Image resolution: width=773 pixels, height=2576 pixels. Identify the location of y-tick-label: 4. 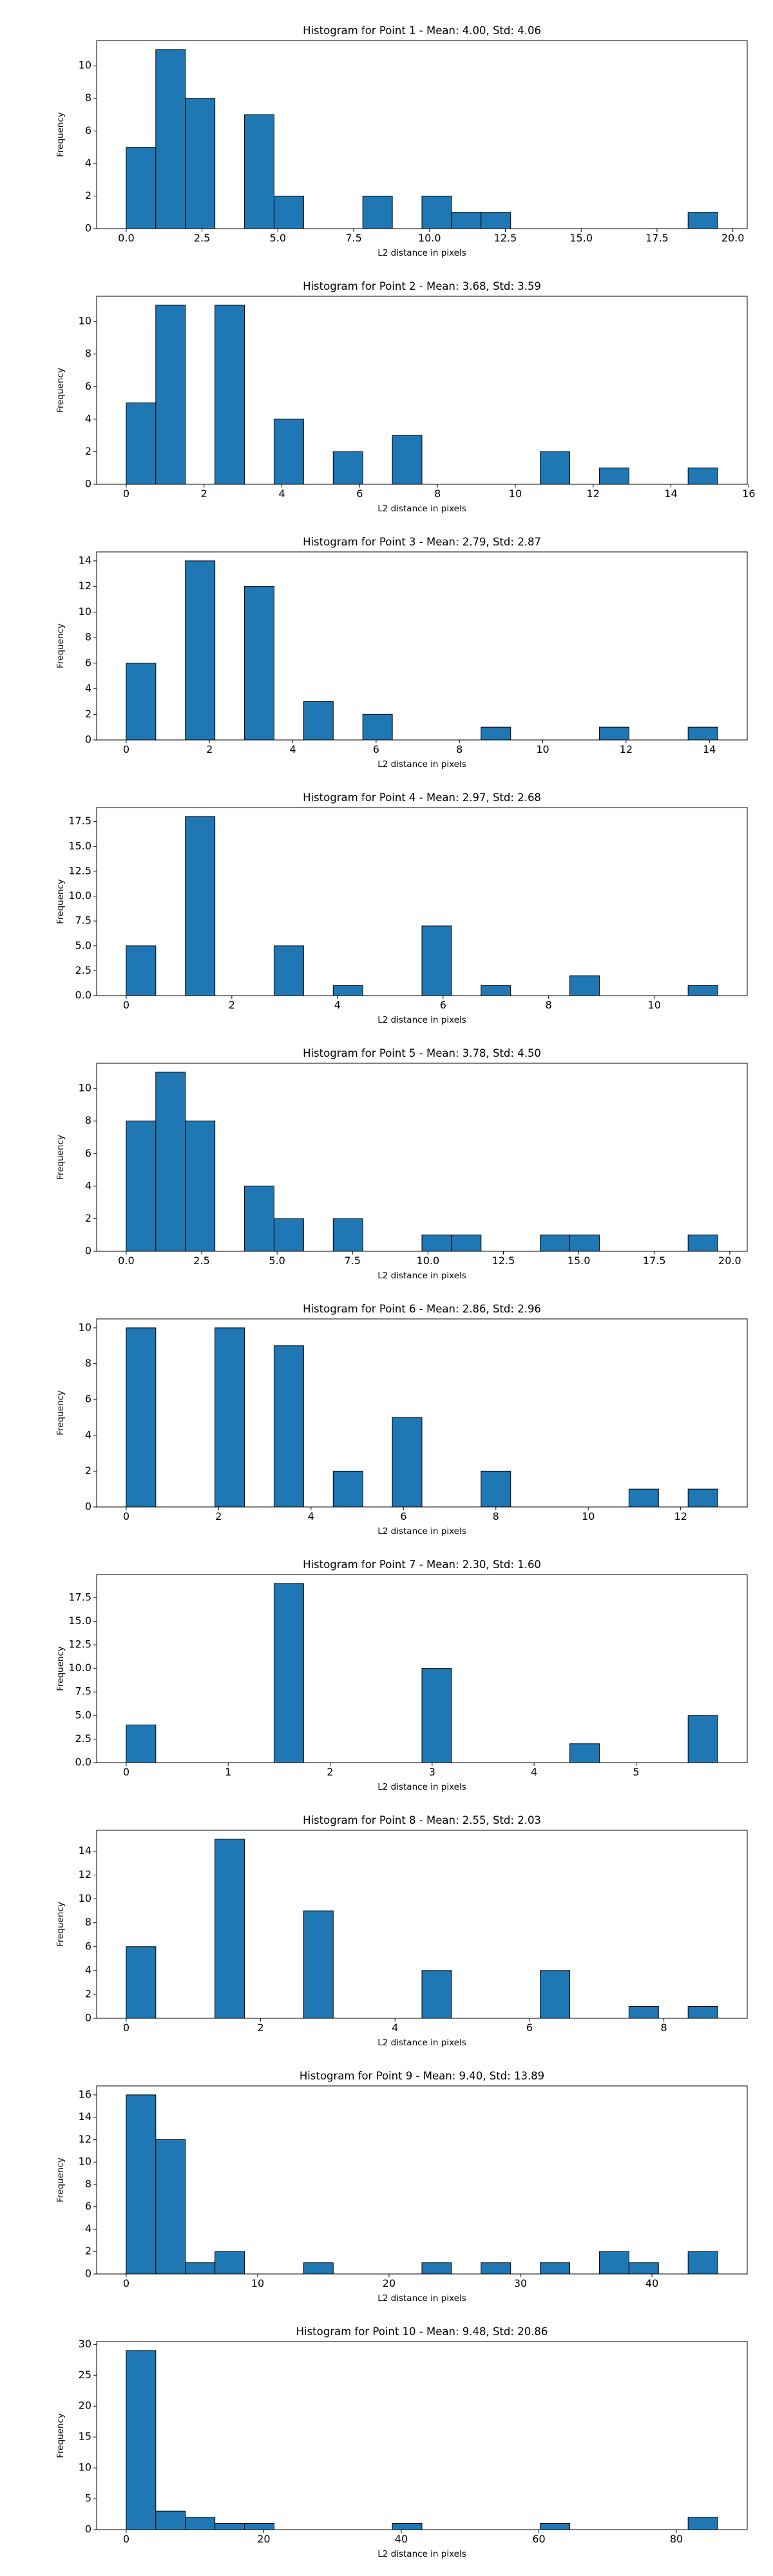
(88, 1970).